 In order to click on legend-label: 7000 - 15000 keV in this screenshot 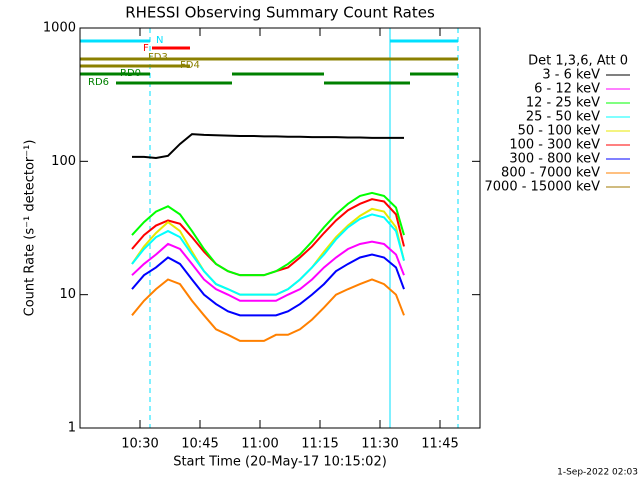, I will do `click(543, 187)`.